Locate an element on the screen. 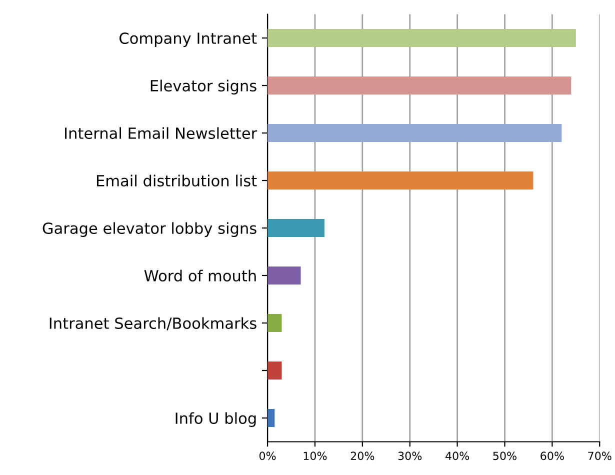  x-tick-label: 30% is located at coordinates (410, 456).